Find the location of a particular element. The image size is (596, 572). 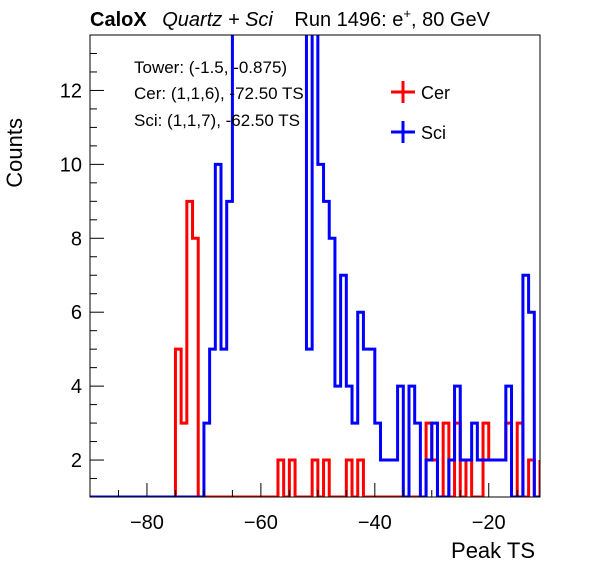

config-label: Quartz + Sci is located at coordinates (217, 20).